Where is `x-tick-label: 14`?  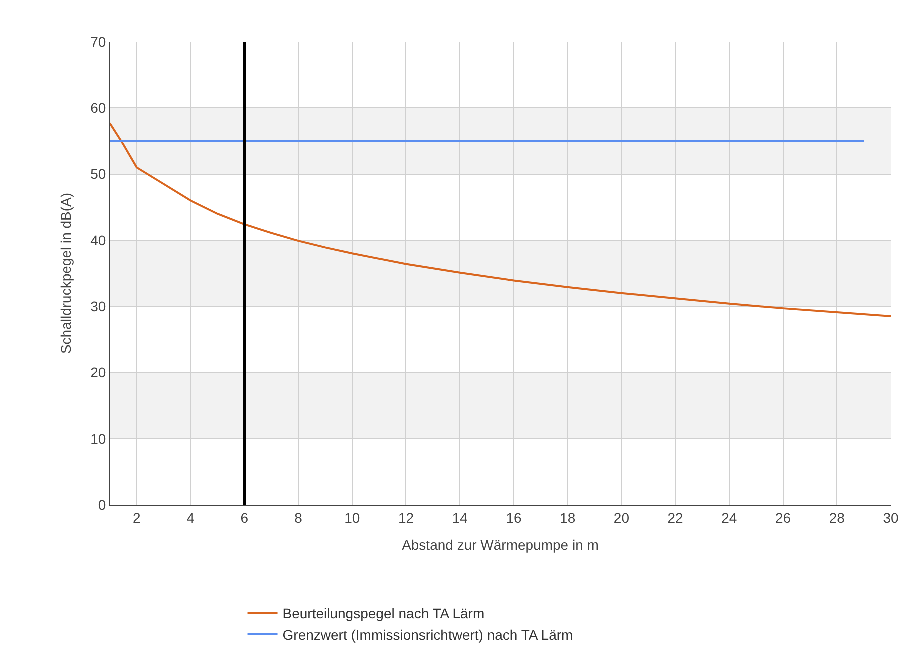
x-tick-label: 14 is located at coordinates (460, 518).